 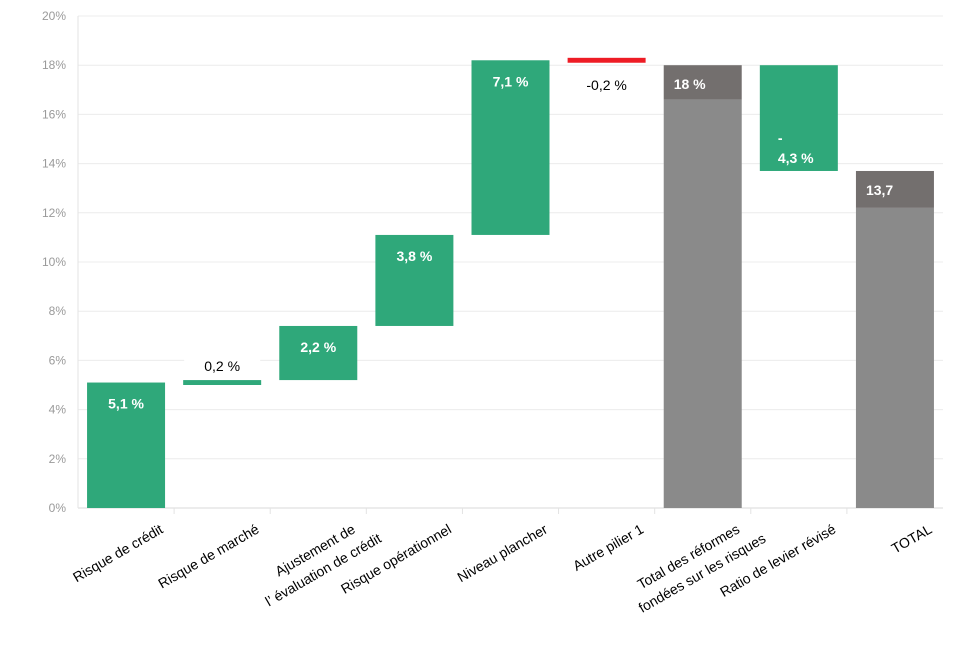 I want to click on data-label: -4,3 %, so click(x=796, y=148).